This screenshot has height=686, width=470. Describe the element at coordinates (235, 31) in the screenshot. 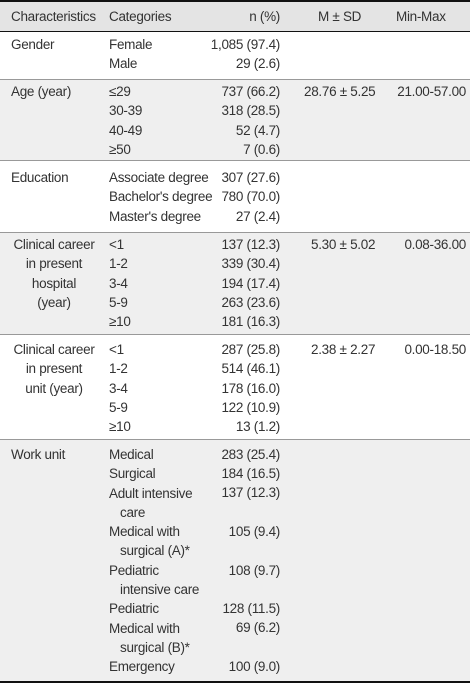

I see `header-rule` at that location.